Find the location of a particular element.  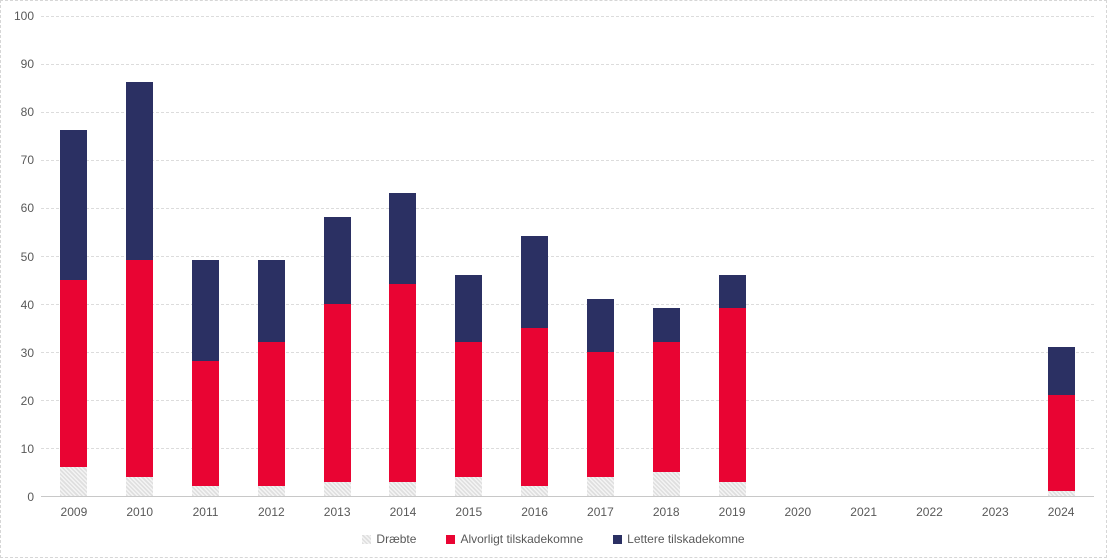

bar-2015 is located at coordinates (469, 385).